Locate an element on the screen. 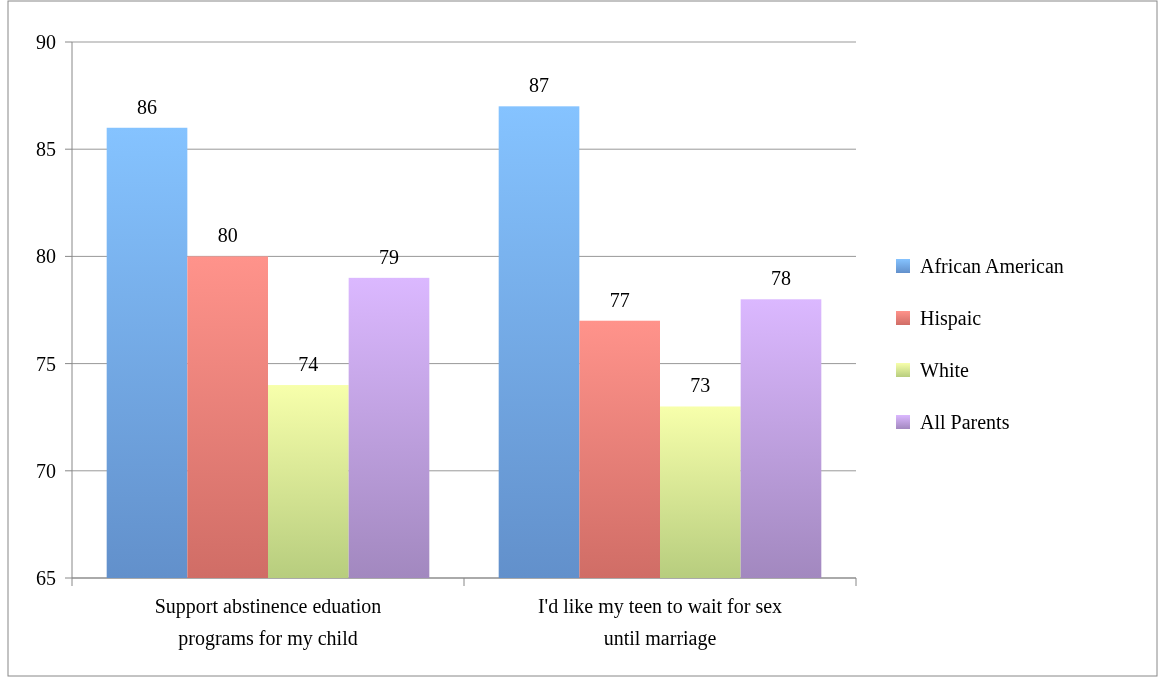  data-label: 87 is located at coordinates (539, 85).